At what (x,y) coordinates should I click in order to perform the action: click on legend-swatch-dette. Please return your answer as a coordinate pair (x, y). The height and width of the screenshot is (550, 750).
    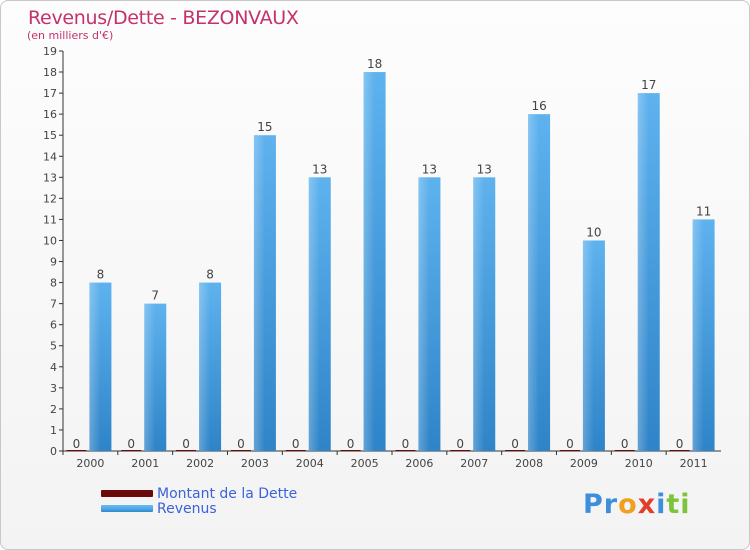
    Looking at the image, I should click on (127, 493).